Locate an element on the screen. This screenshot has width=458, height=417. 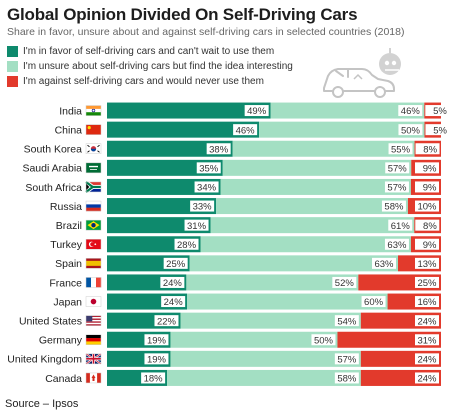
value-label-against-russia: 10% is located at coordinates (427, 207).